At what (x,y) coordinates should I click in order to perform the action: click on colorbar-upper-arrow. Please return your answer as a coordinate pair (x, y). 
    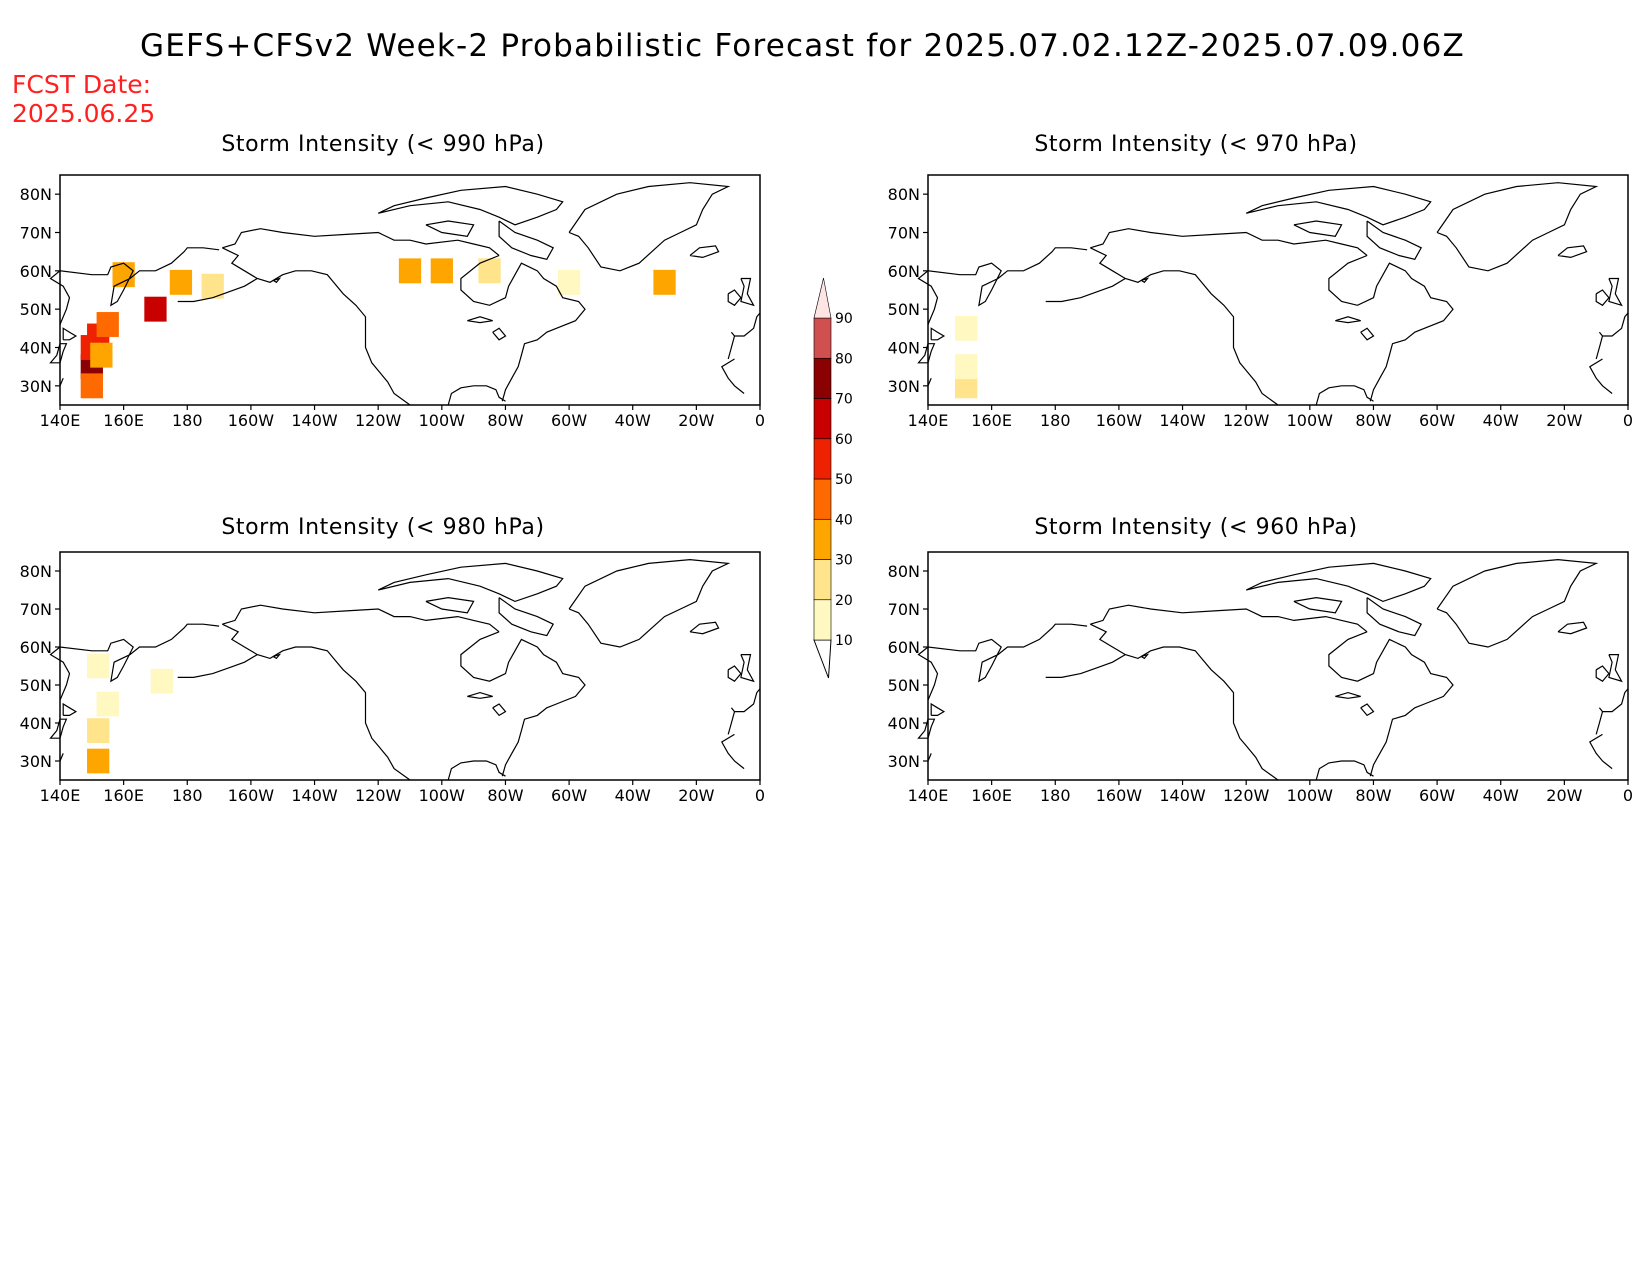
    Looking at the image, I should click on (822, 298).